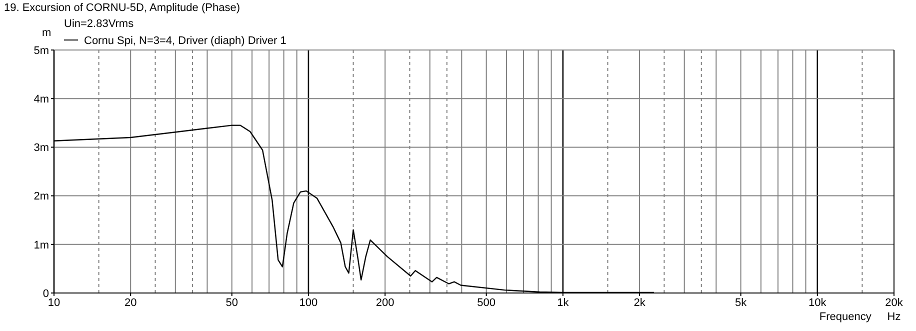  Describe the element at coordinates (99, 24) in the screenshot. I see `chart-subtitle: Uin=2.83Vrms` at that location.